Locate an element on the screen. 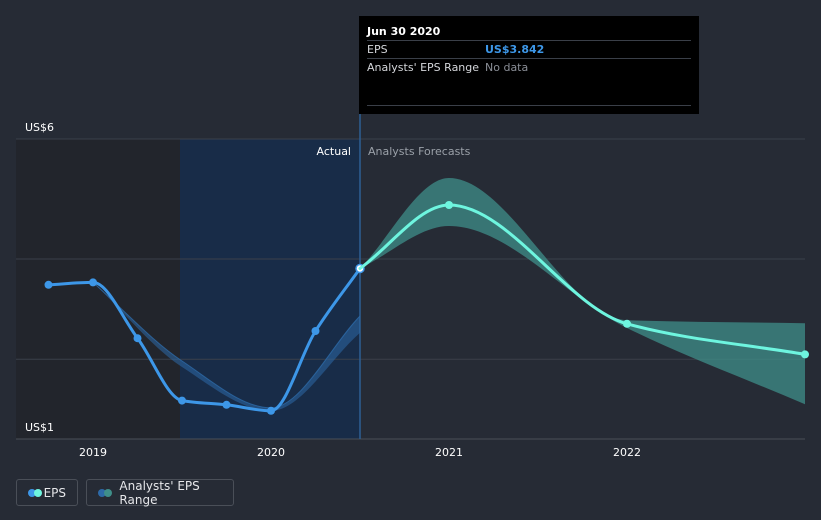  past-shade-band is located at coordinates (98, 289).